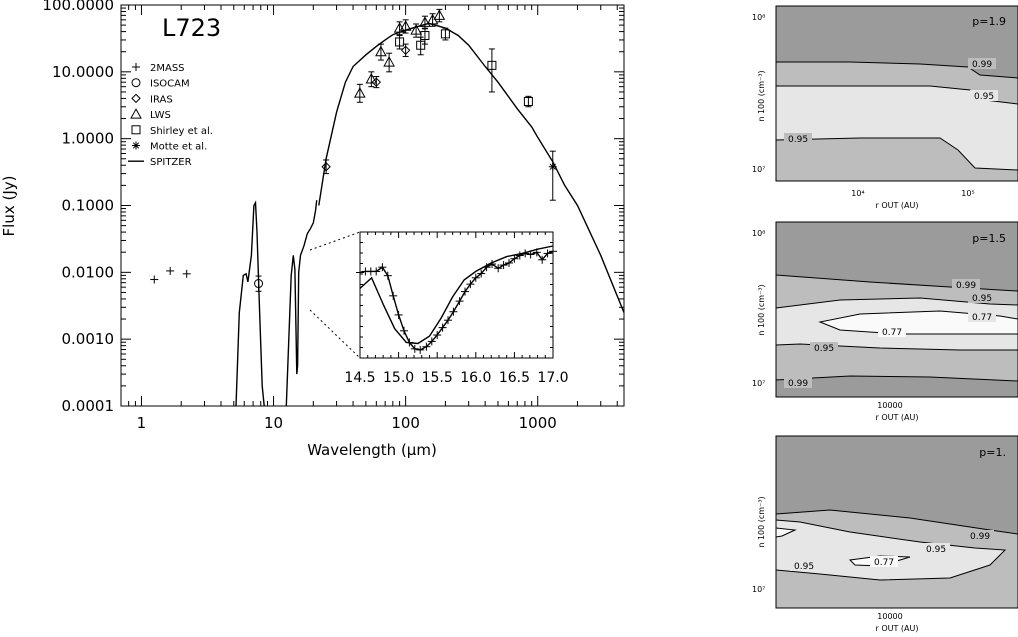 The width and height of the screenshot is (1018, 637). Describe the element at coordinates (160, 115) in the screenshot. I see `legend-label: LWS` at that location.